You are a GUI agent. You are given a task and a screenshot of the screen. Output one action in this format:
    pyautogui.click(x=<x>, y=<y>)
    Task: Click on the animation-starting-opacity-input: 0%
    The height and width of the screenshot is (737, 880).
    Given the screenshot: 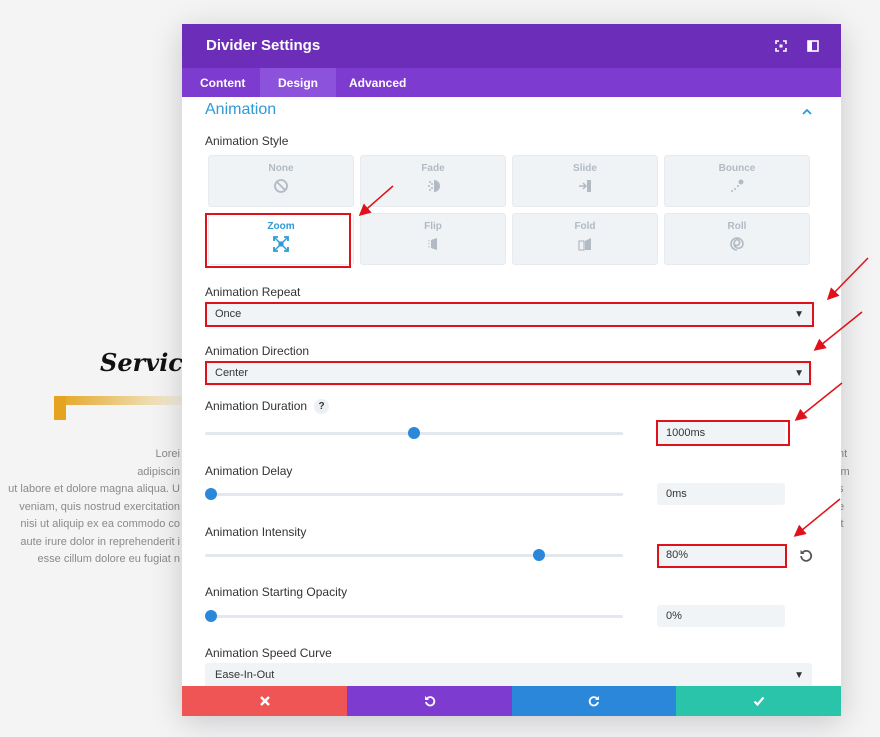 What is the action you would take?
    pyautogui.click(x=721, y=616)
    